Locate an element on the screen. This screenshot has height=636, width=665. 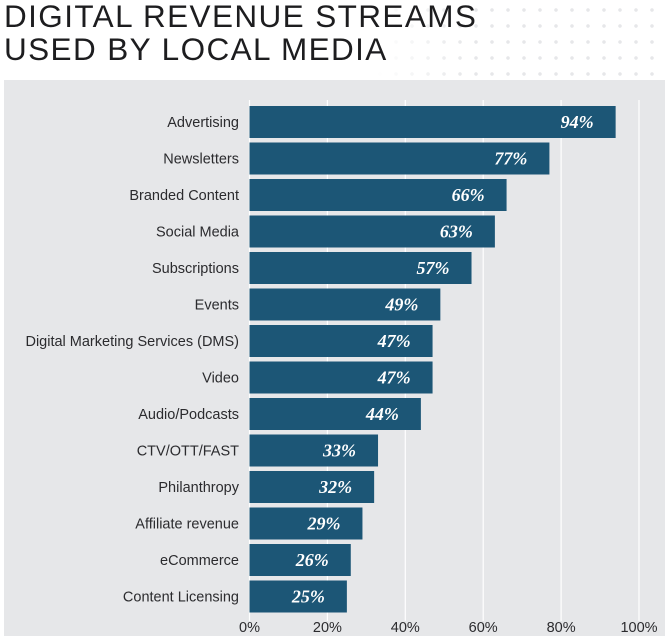
data-label: 94% is located at coordinates (577, 122).